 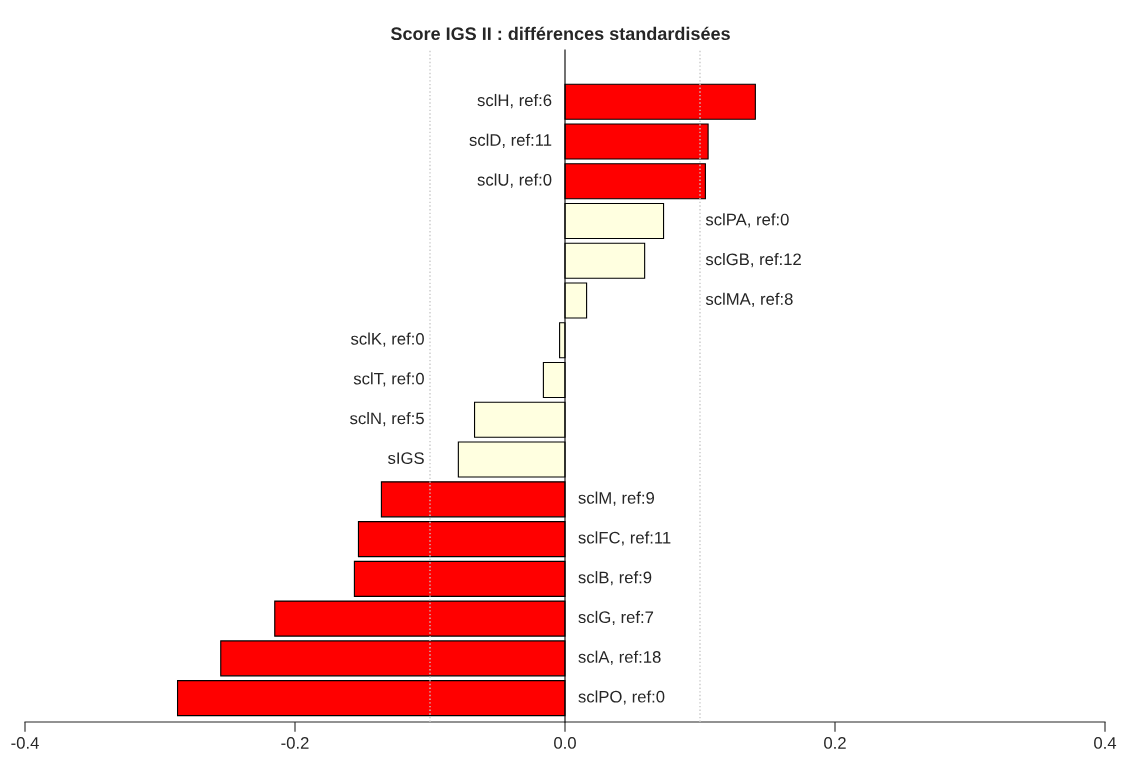 I want to click on chart-title: Score IGS II : différences standardisées, so click(x=560, y=33).